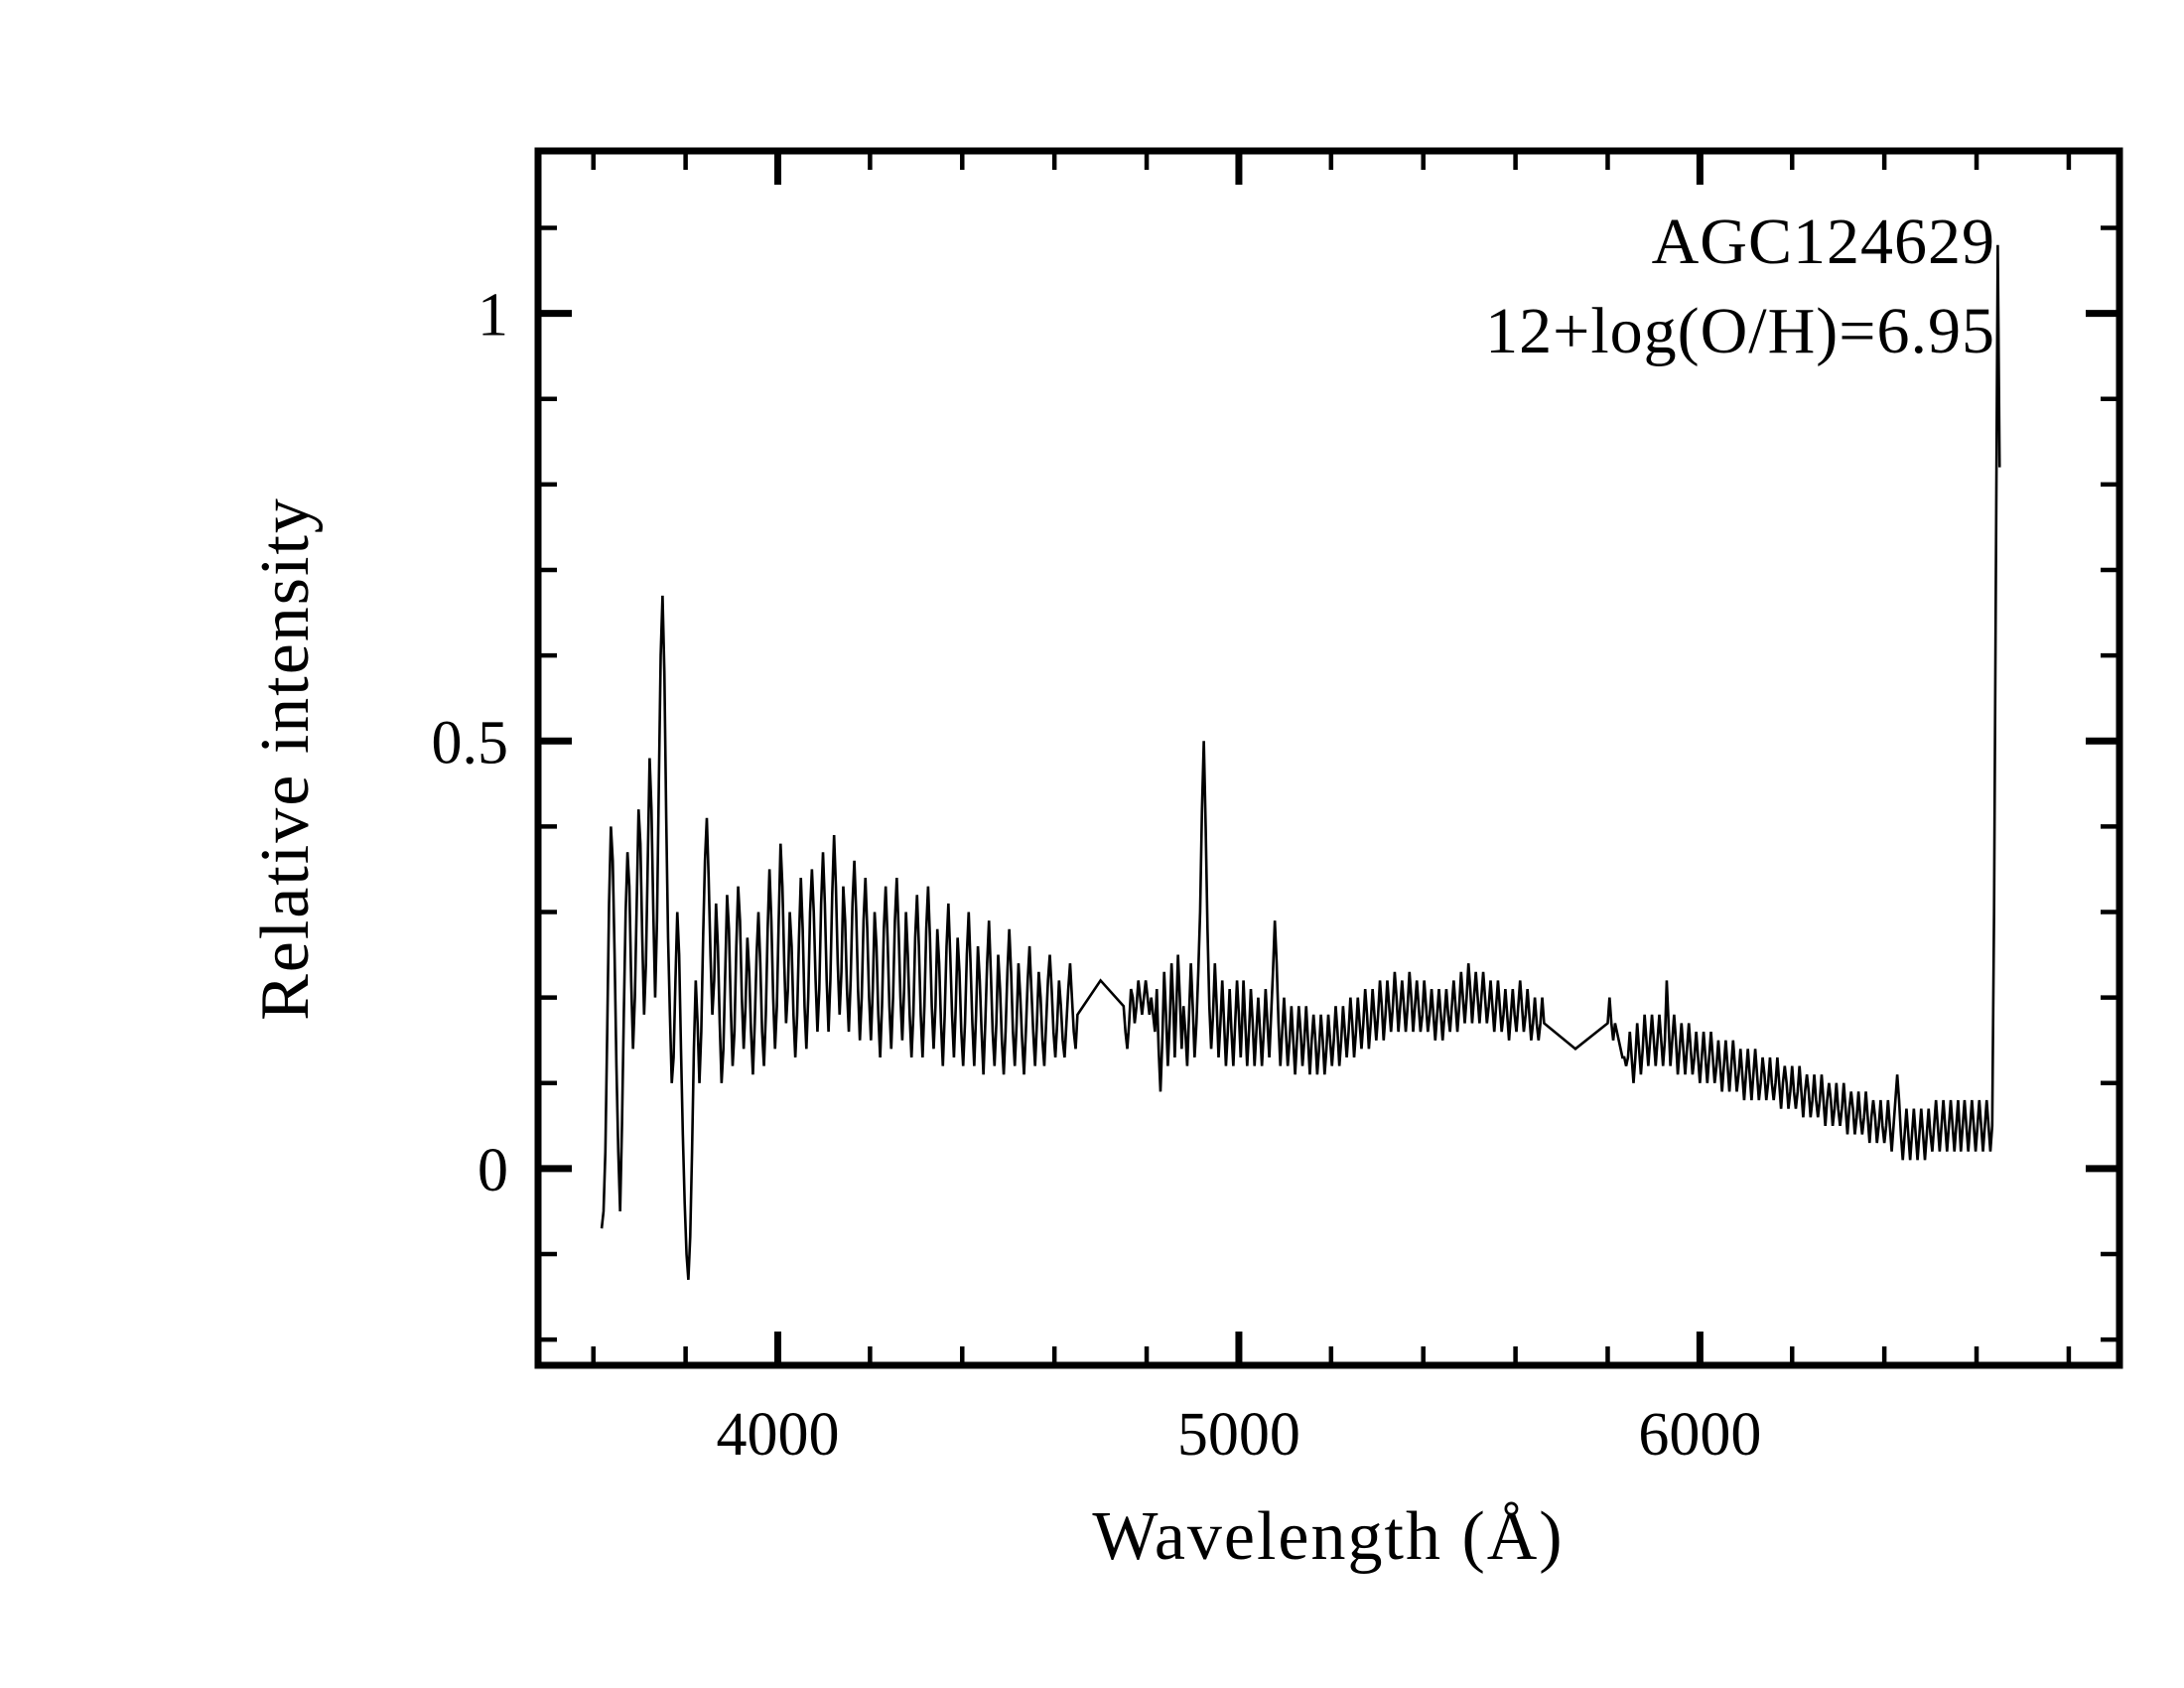  I want to click on y-tick-label: 0.5, so click(470, 742).